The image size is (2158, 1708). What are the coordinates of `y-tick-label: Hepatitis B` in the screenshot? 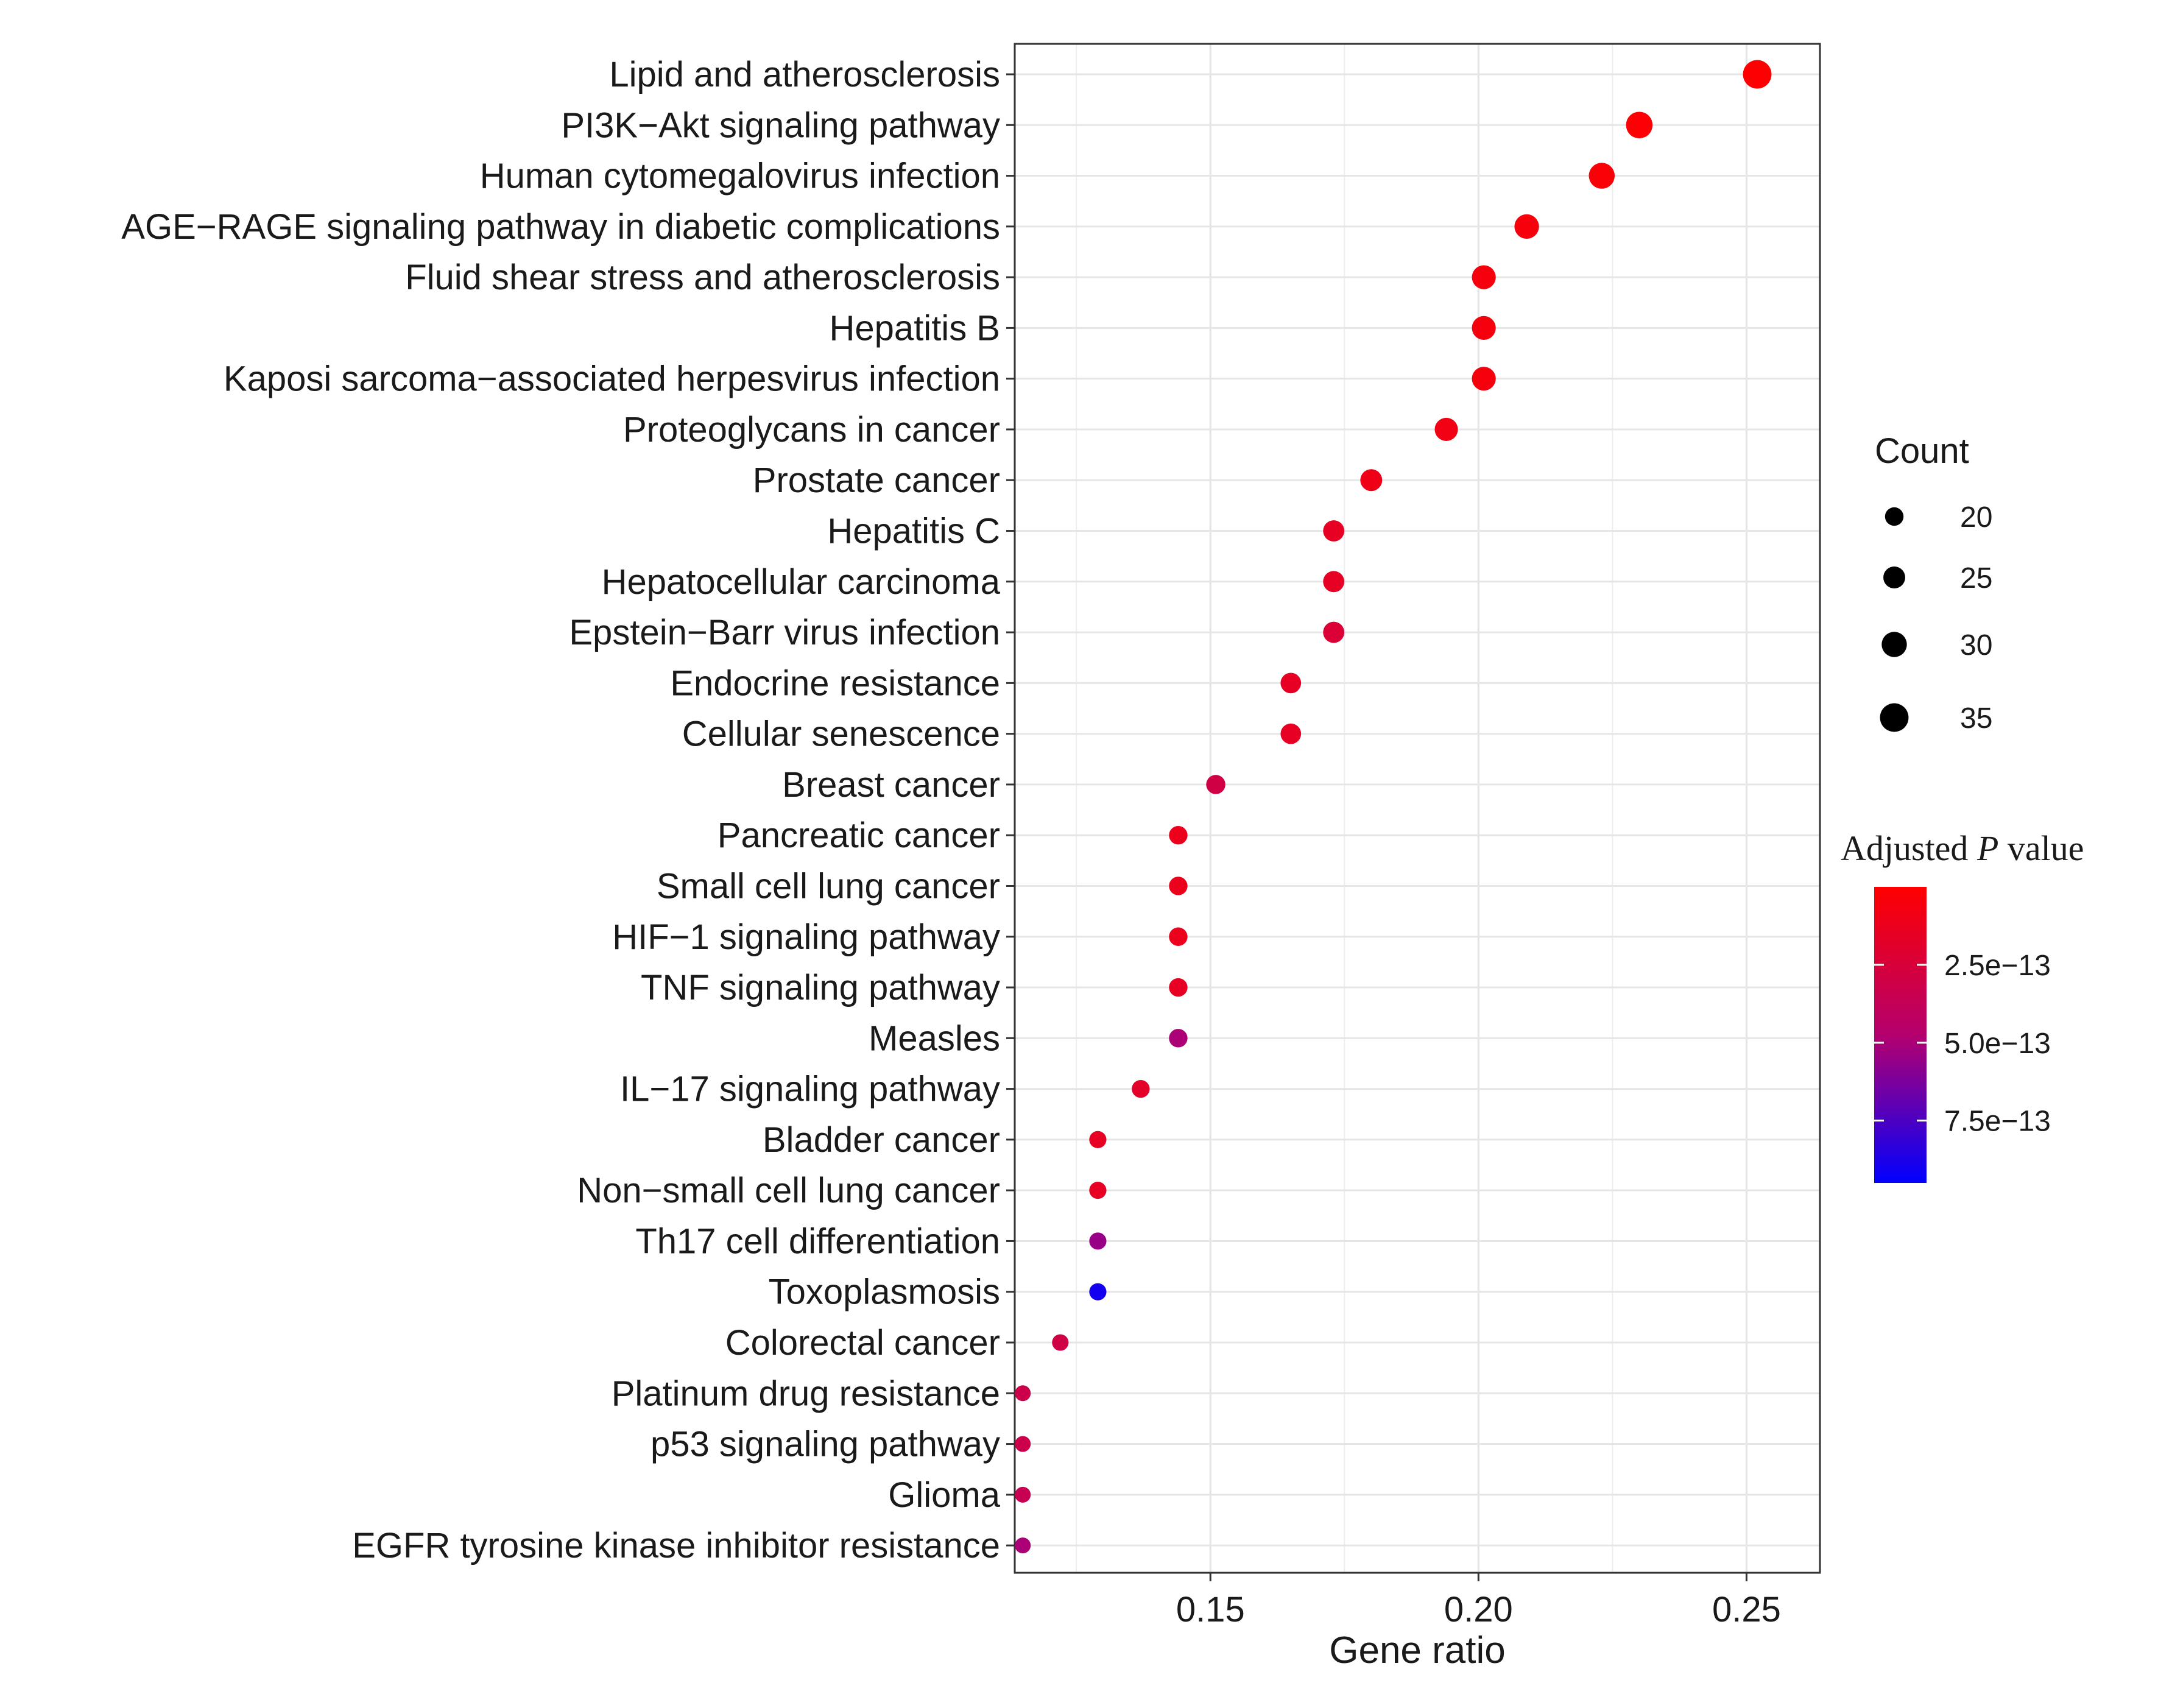 It's located at (915, 328).